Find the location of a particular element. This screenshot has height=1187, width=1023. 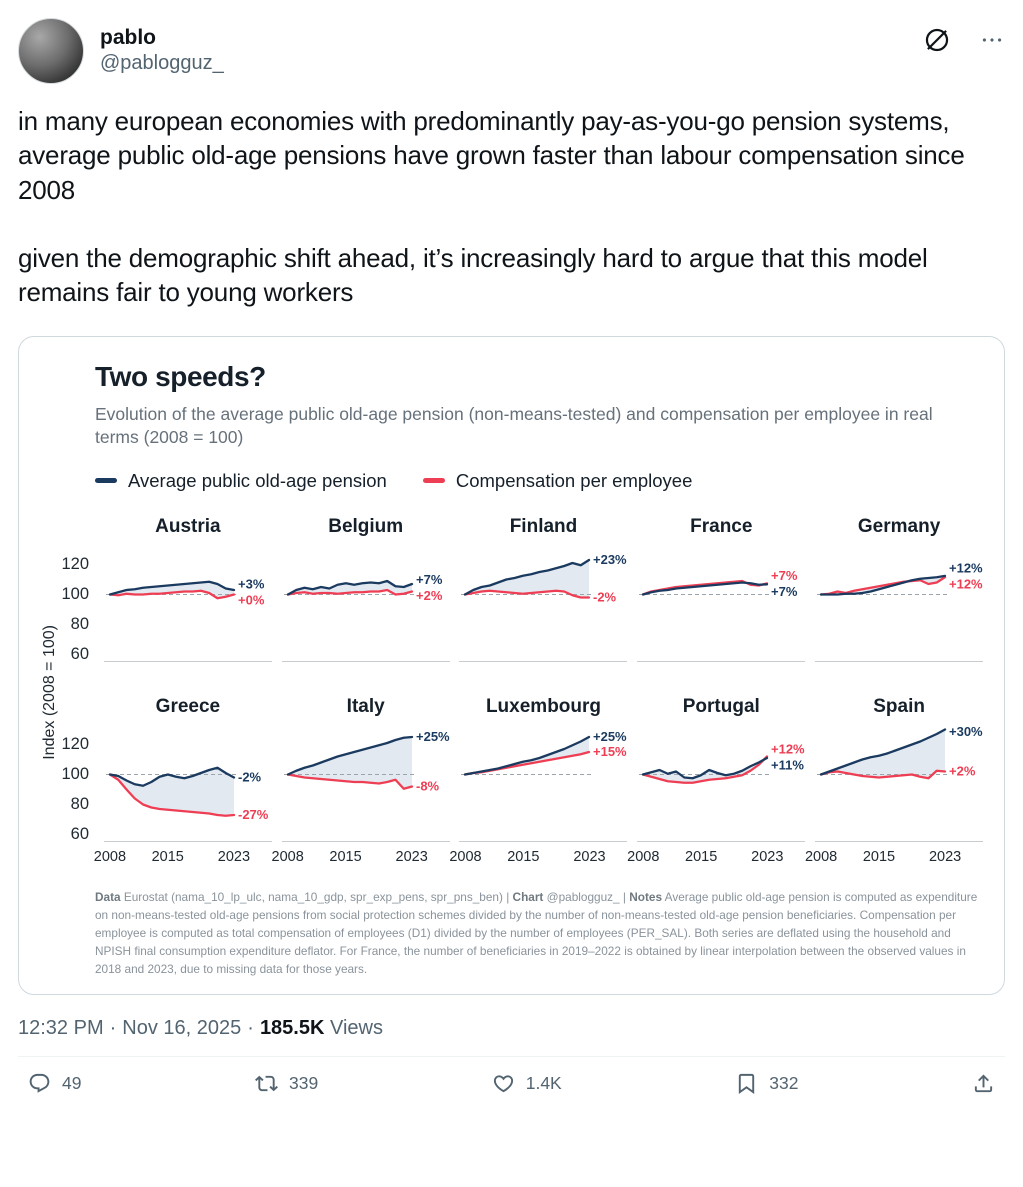

like-button: 1.4K is located at coordinates (527, 1083).